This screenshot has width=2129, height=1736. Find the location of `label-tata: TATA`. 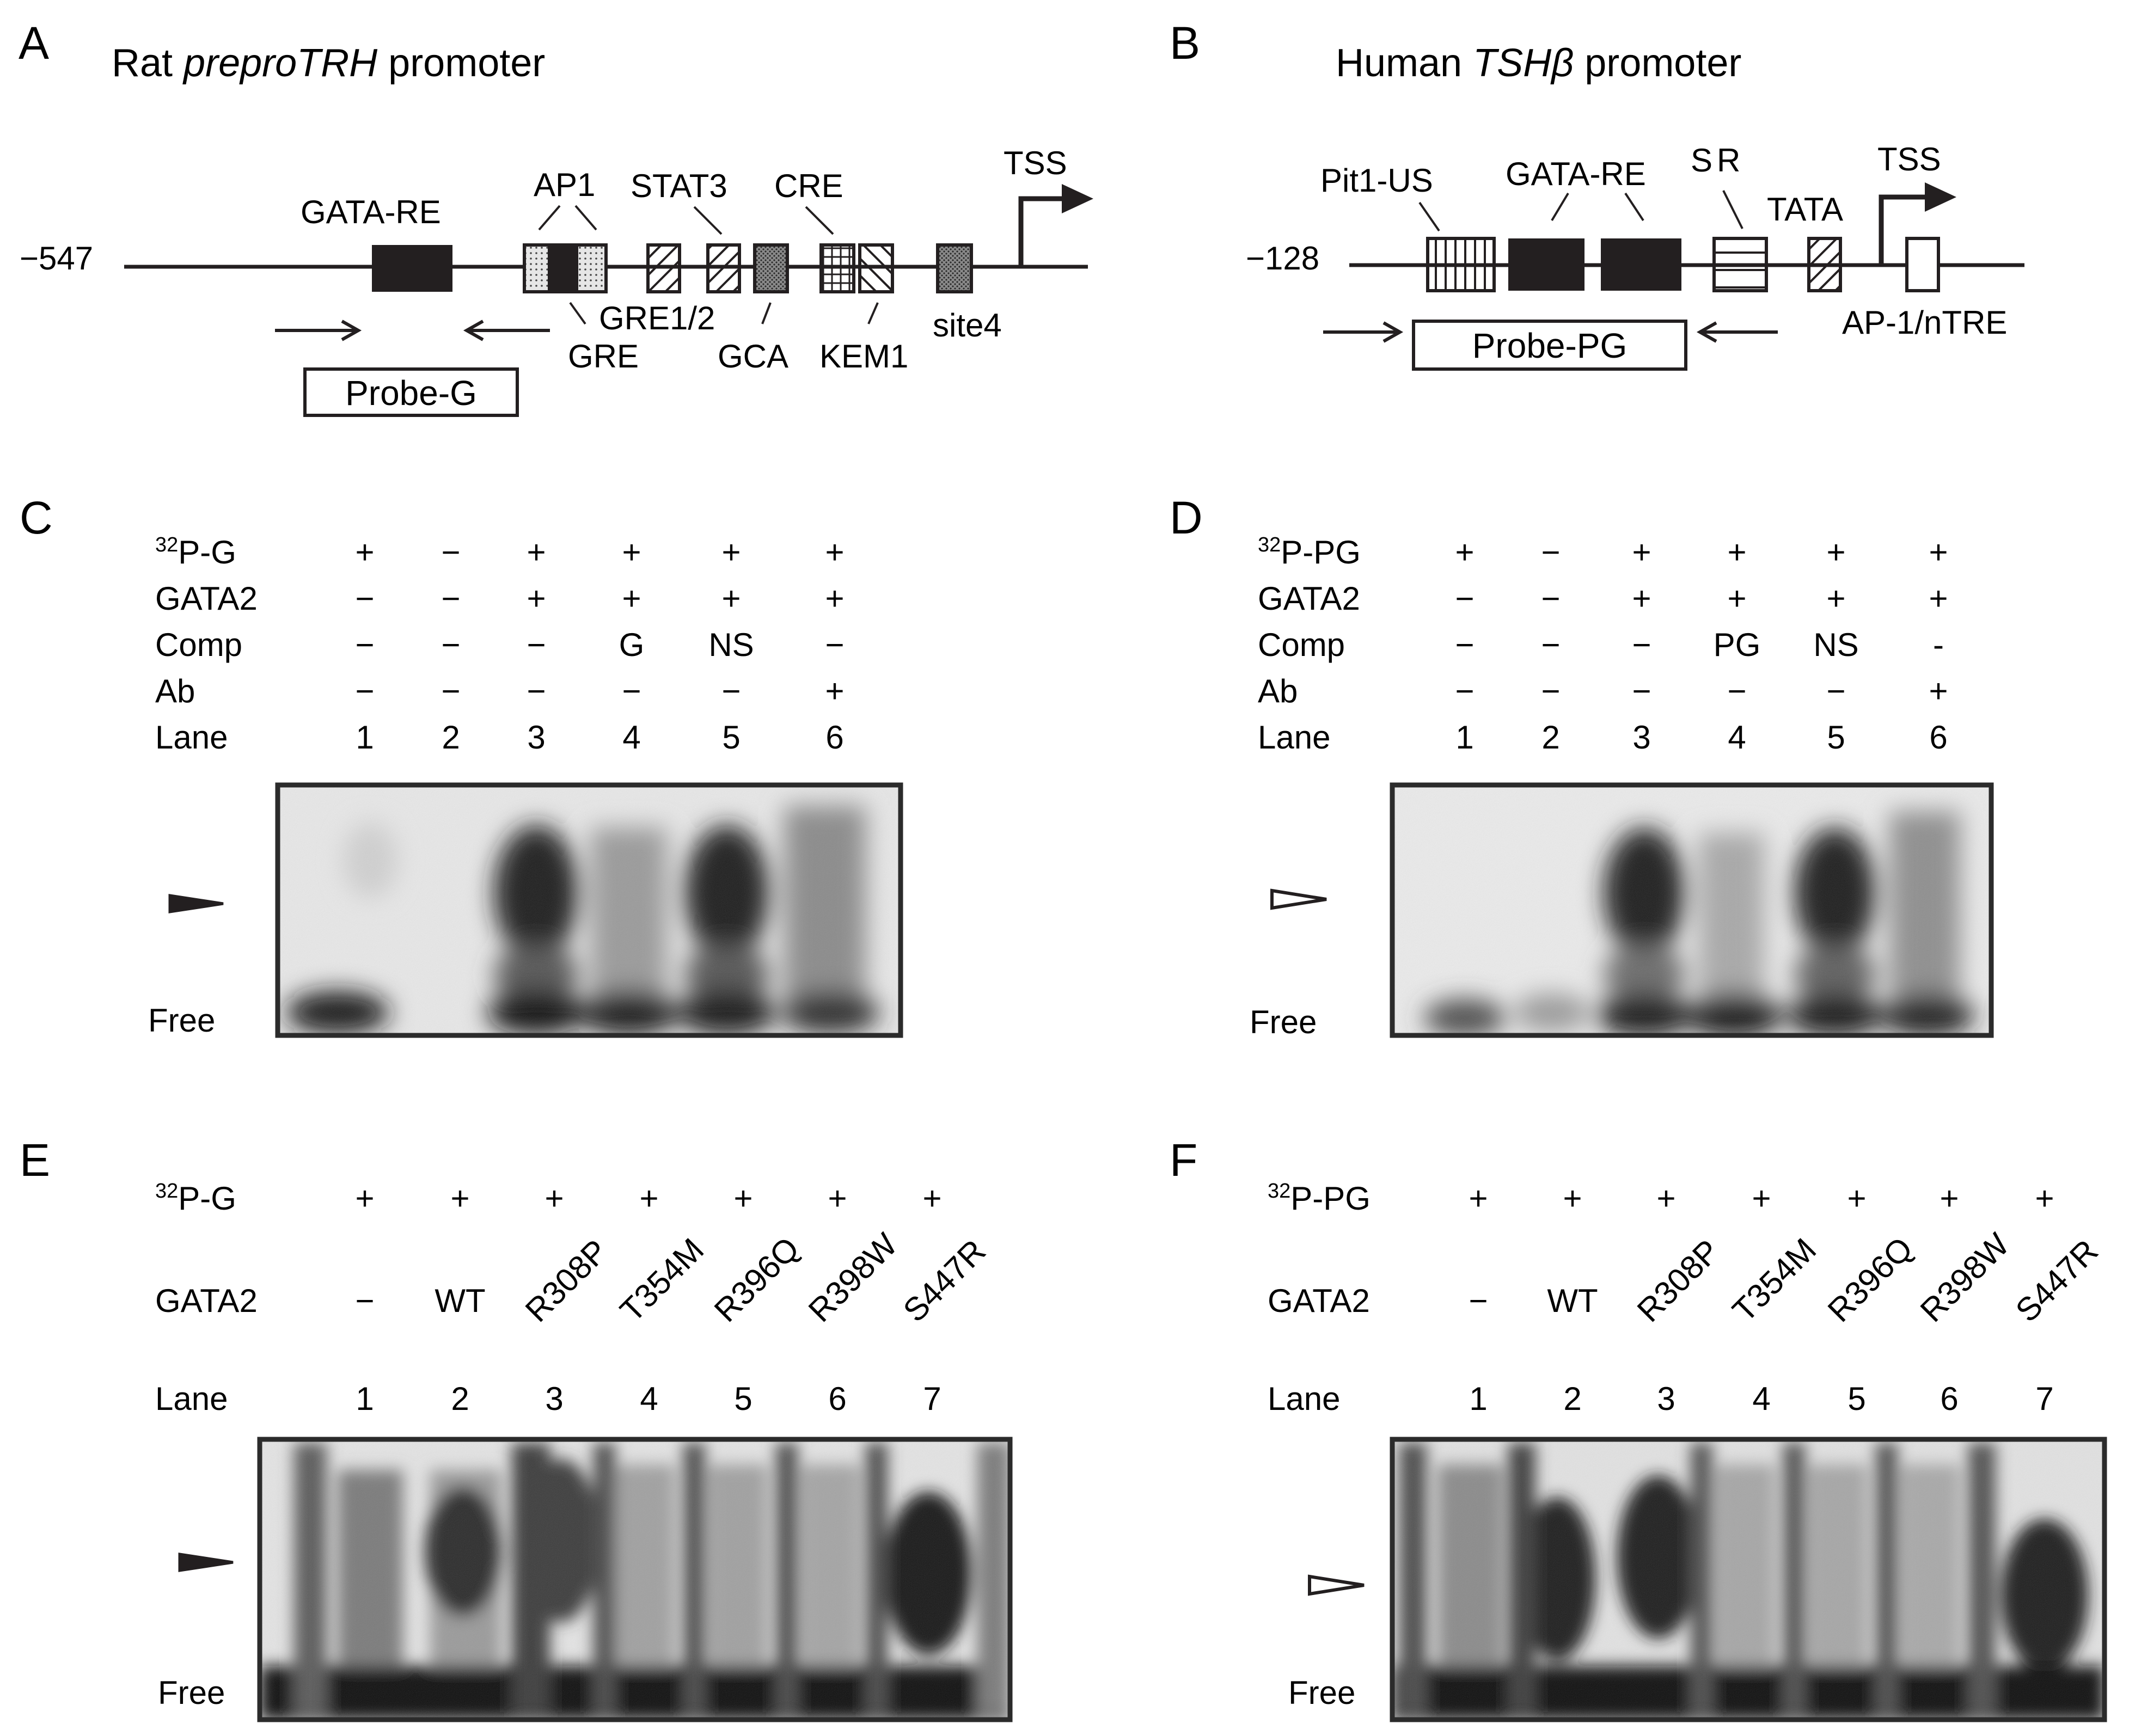

label-tata: TATA is located at coordinates (1805, 209).